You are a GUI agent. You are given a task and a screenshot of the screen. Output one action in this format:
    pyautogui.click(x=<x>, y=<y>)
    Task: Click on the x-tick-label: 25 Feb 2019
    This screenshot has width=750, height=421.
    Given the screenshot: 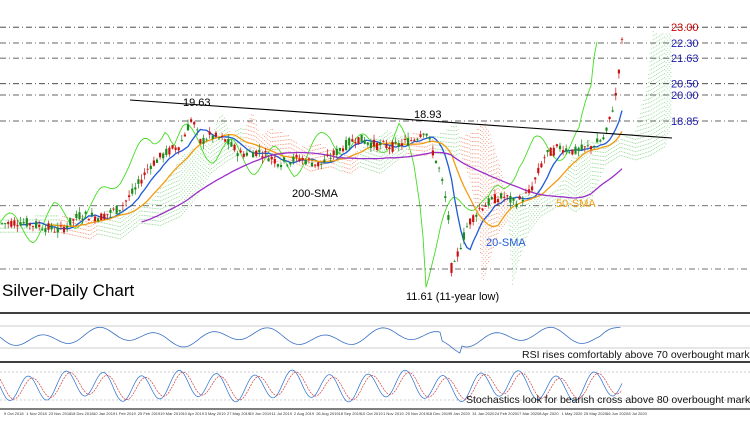 What is the action you would take?
    pyautogui.click(x=149, y=413)
    